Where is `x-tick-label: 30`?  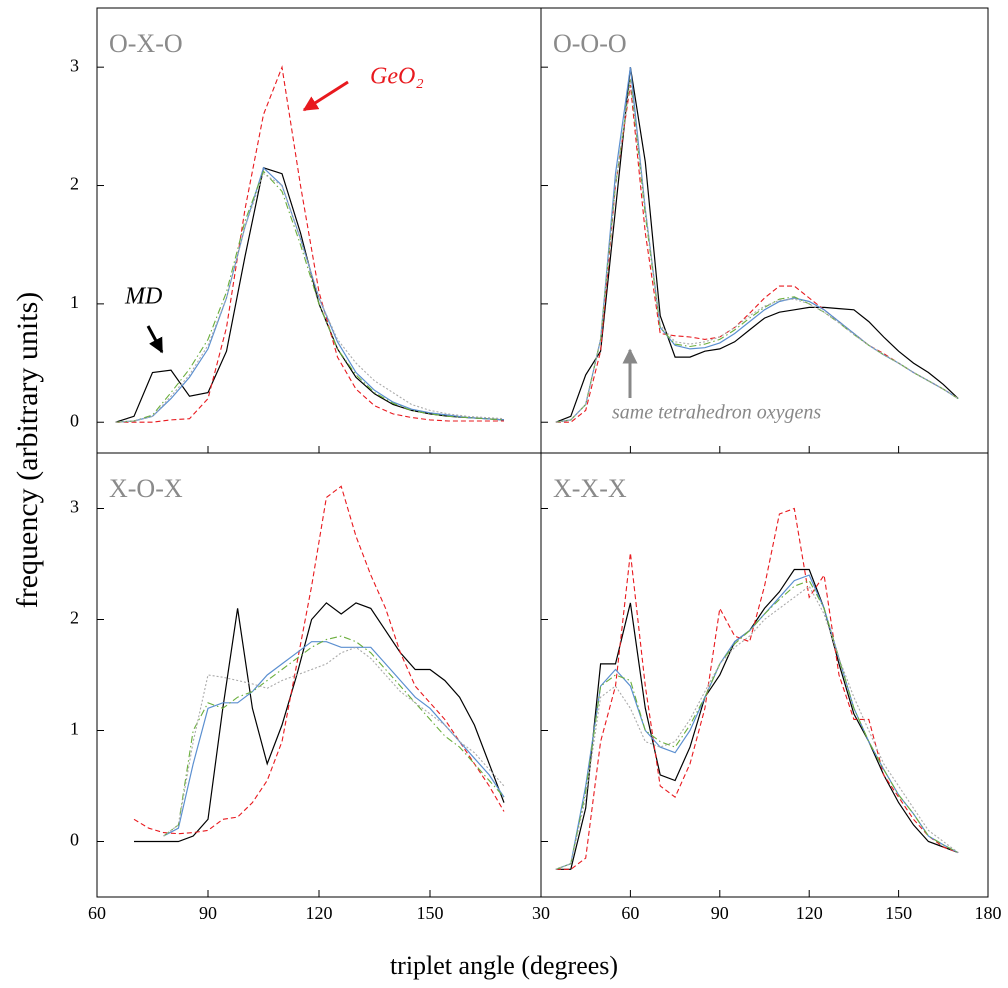
x-tick-label: 30 is located at coordinates (541, 913).